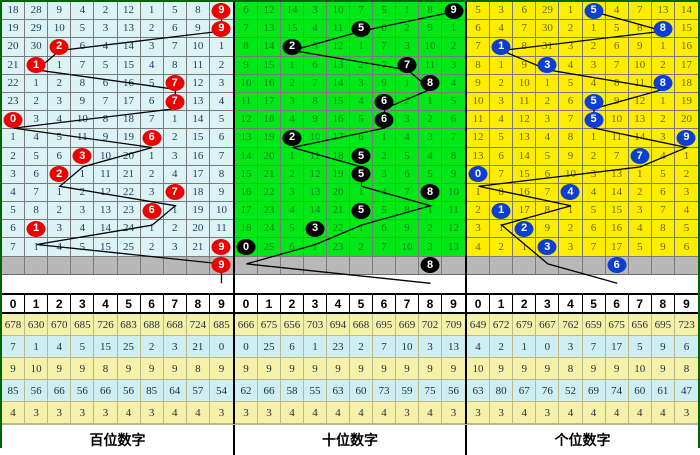 This screenshot has width=700, height=455. Describe the element at coordinates (361, 347) in the screenshot. I see `stat-cell: 2` at that location.